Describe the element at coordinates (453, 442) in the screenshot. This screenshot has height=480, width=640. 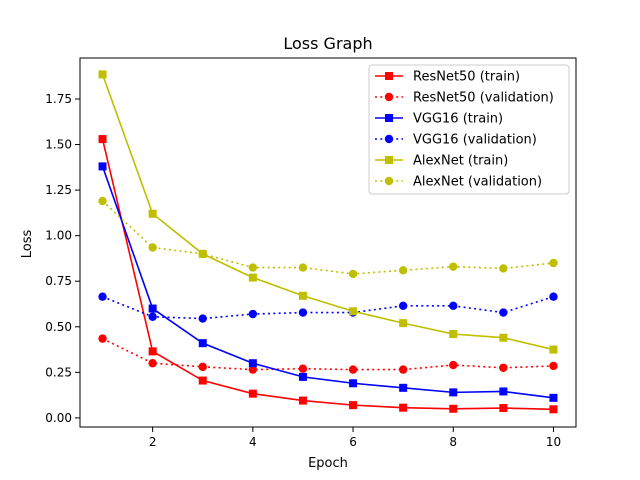
I see `x-tick-label: 8` at that location.